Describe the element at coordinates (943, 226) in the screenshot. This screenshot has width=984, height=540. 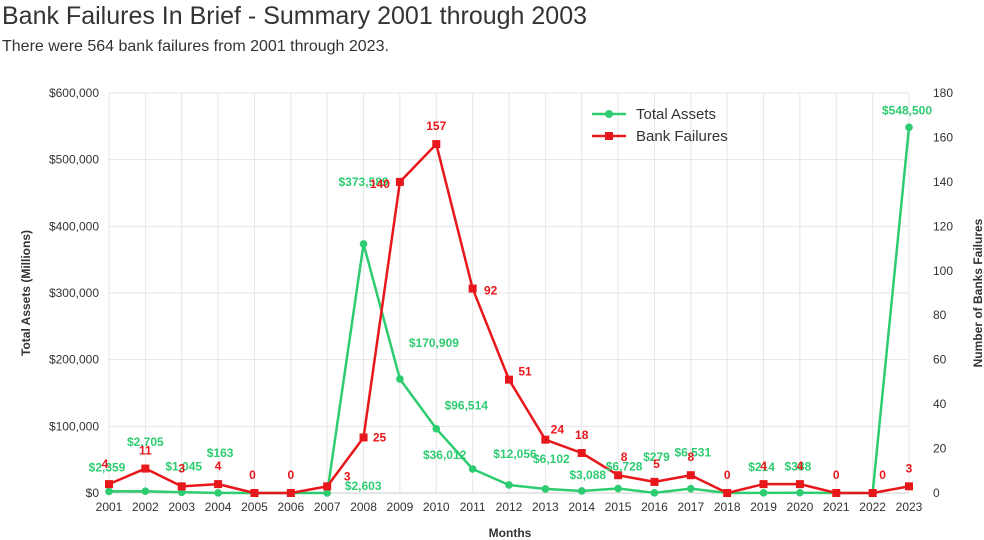
I see `right-tick-label: 120` at that location.